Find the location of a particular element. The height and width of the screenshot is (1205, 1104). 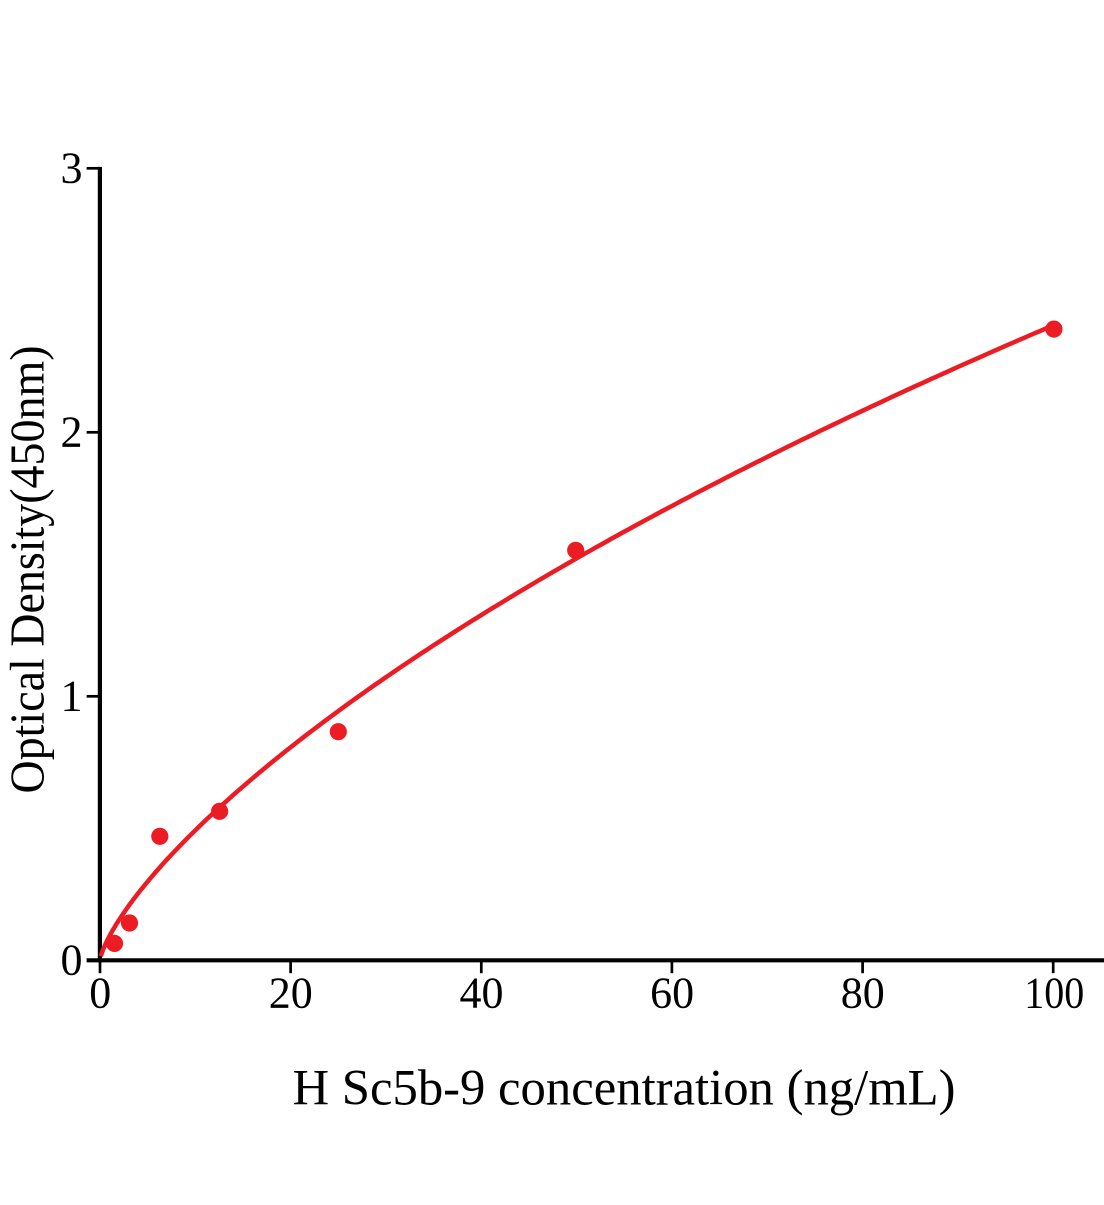

svg-text: 1 is located at coordinates (72, 696).